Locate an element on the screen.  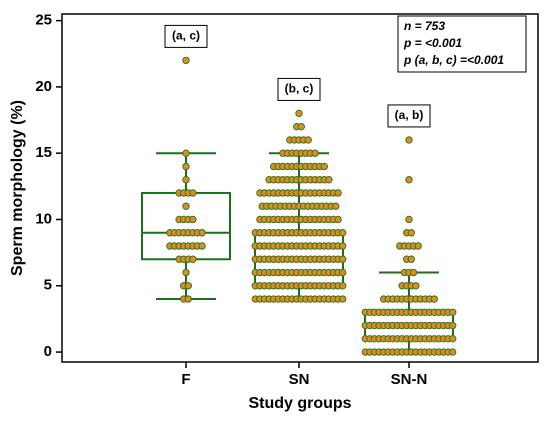
group-label: (a, b) is located at coordinates (409, 115).